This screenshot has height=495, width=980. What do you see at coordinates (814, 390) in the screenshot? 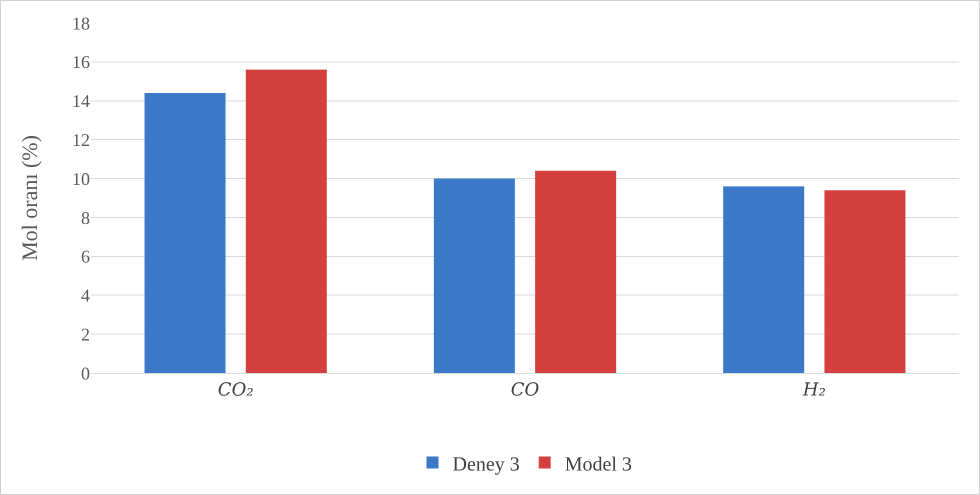
I see `x-tick-label: H₂` at bounding box center [814, 390].